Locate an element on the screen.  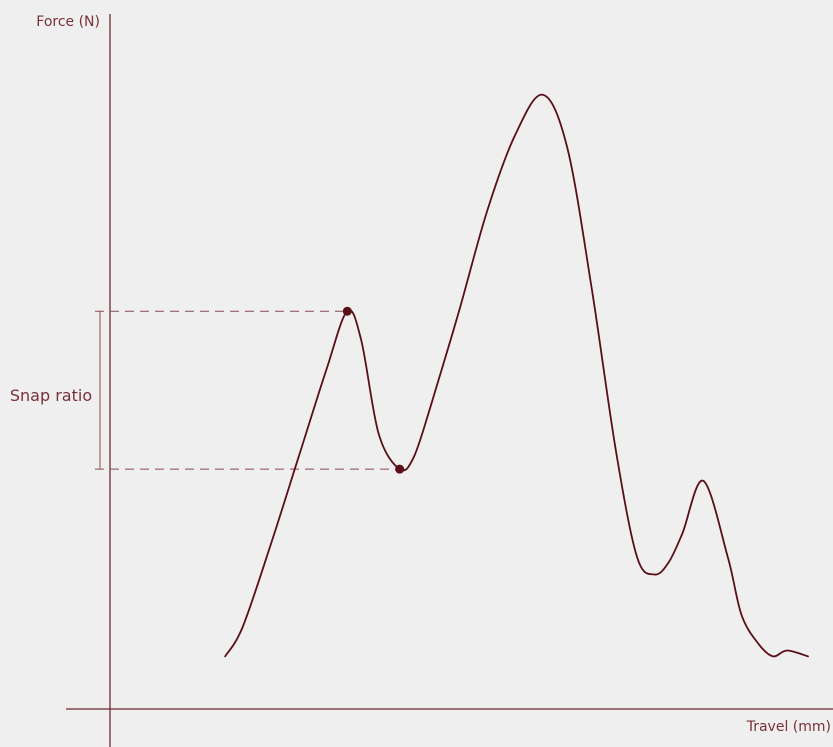
snap-ratio-label: Snap ratio is located at coordinates (51, 395).